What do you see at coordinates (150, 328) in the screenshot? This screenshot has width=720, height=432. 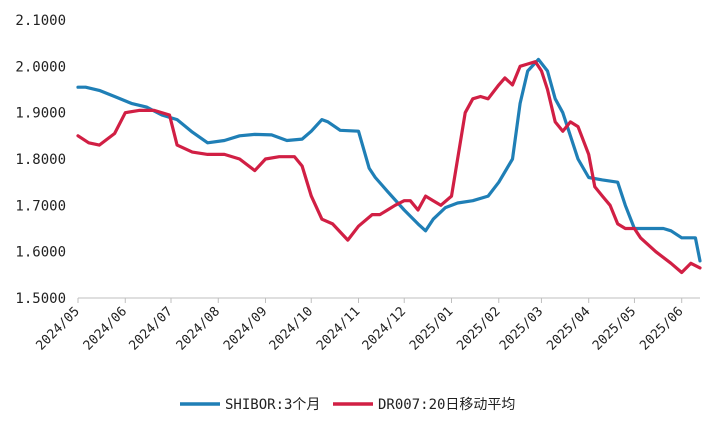 I see `x-tick-label: 2024/07` at bounding box center [150, 328].